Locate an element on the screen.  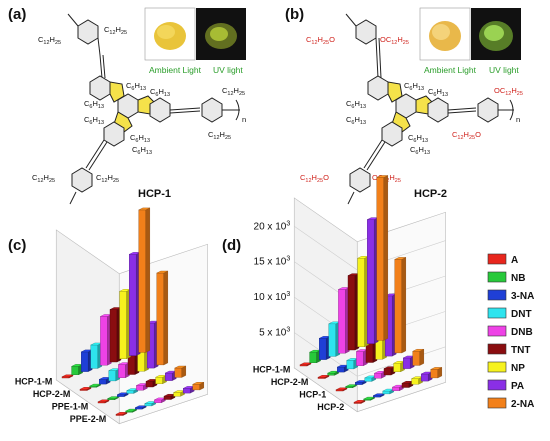
legend-label: TNT is located at coordinates (520, 350).